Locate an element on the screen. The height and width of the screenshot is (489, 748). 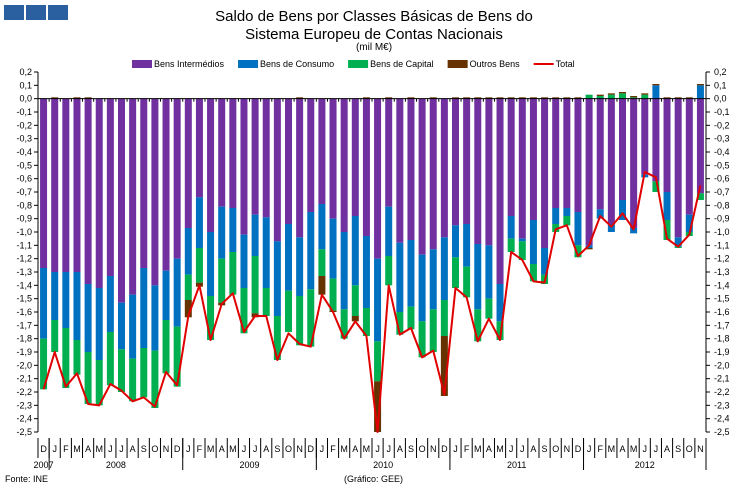
legend-label: Bens de Capital is located at coordinates (402, 64).